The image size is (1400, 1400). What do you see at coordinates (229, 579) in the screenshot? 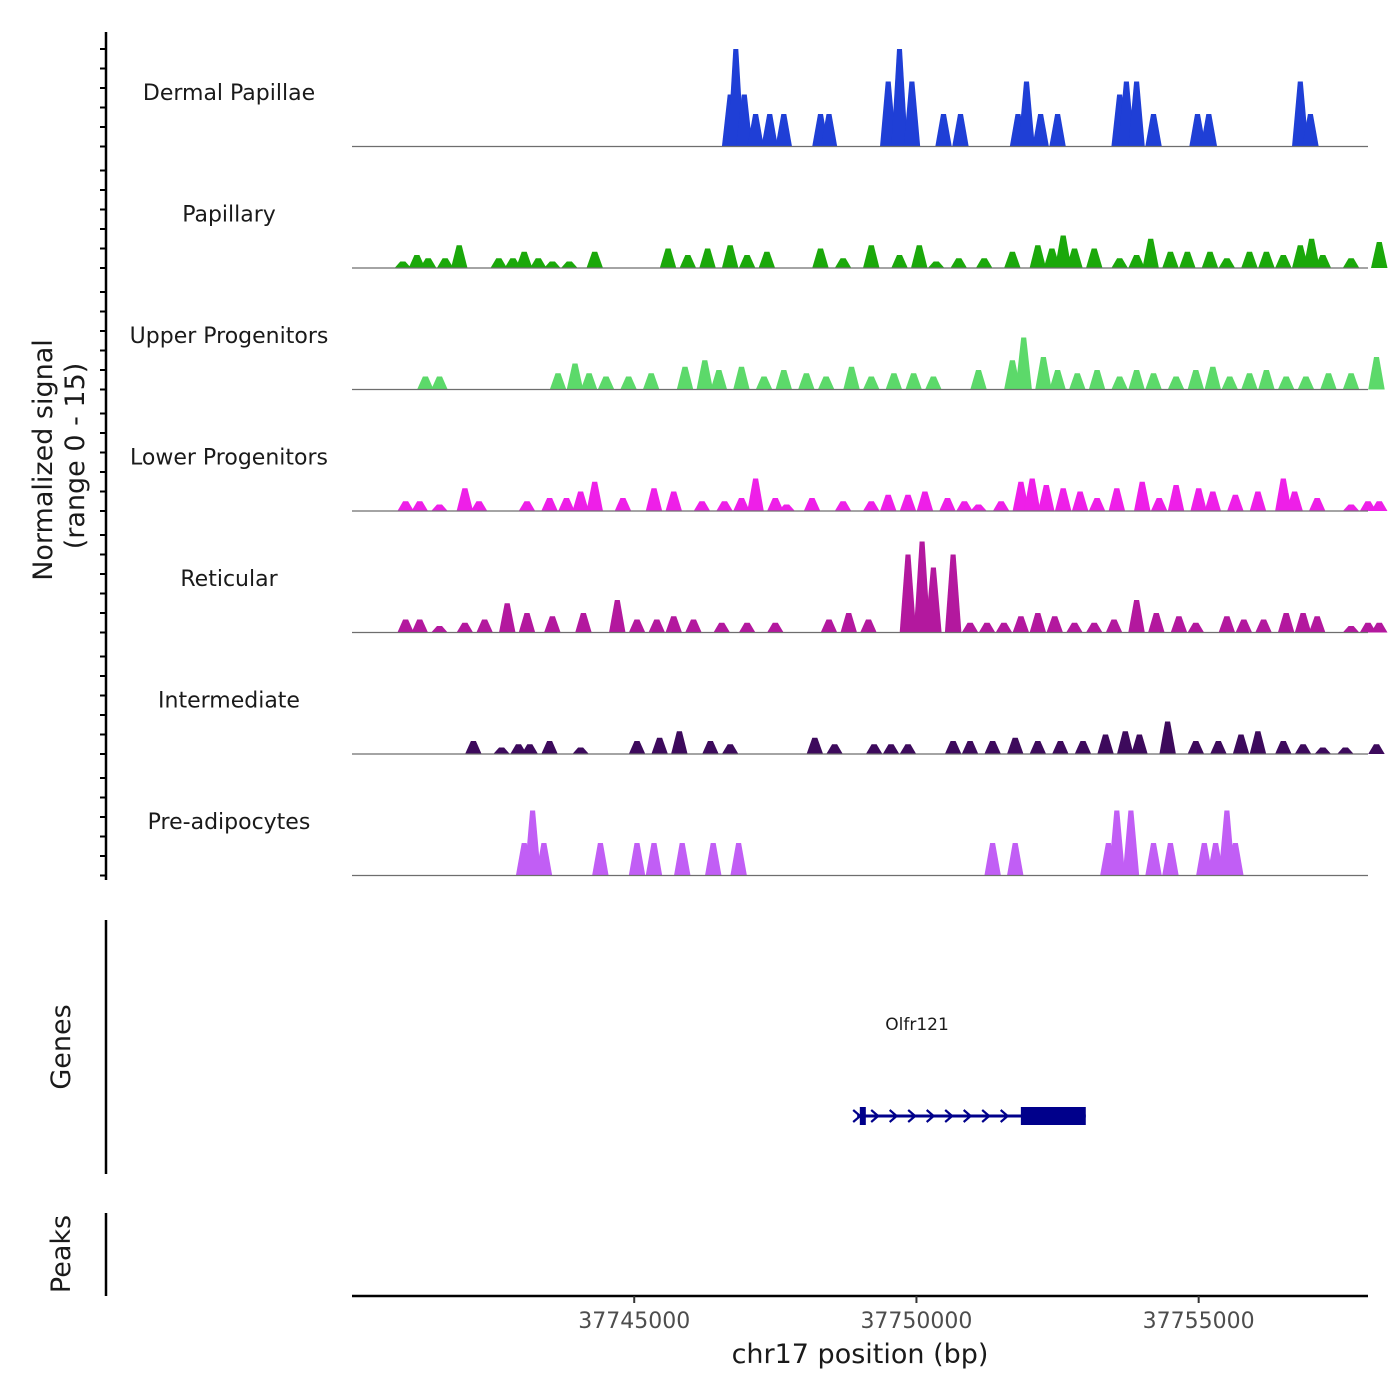
I see `track-label: Reticular` at bounding box center [229, 579].